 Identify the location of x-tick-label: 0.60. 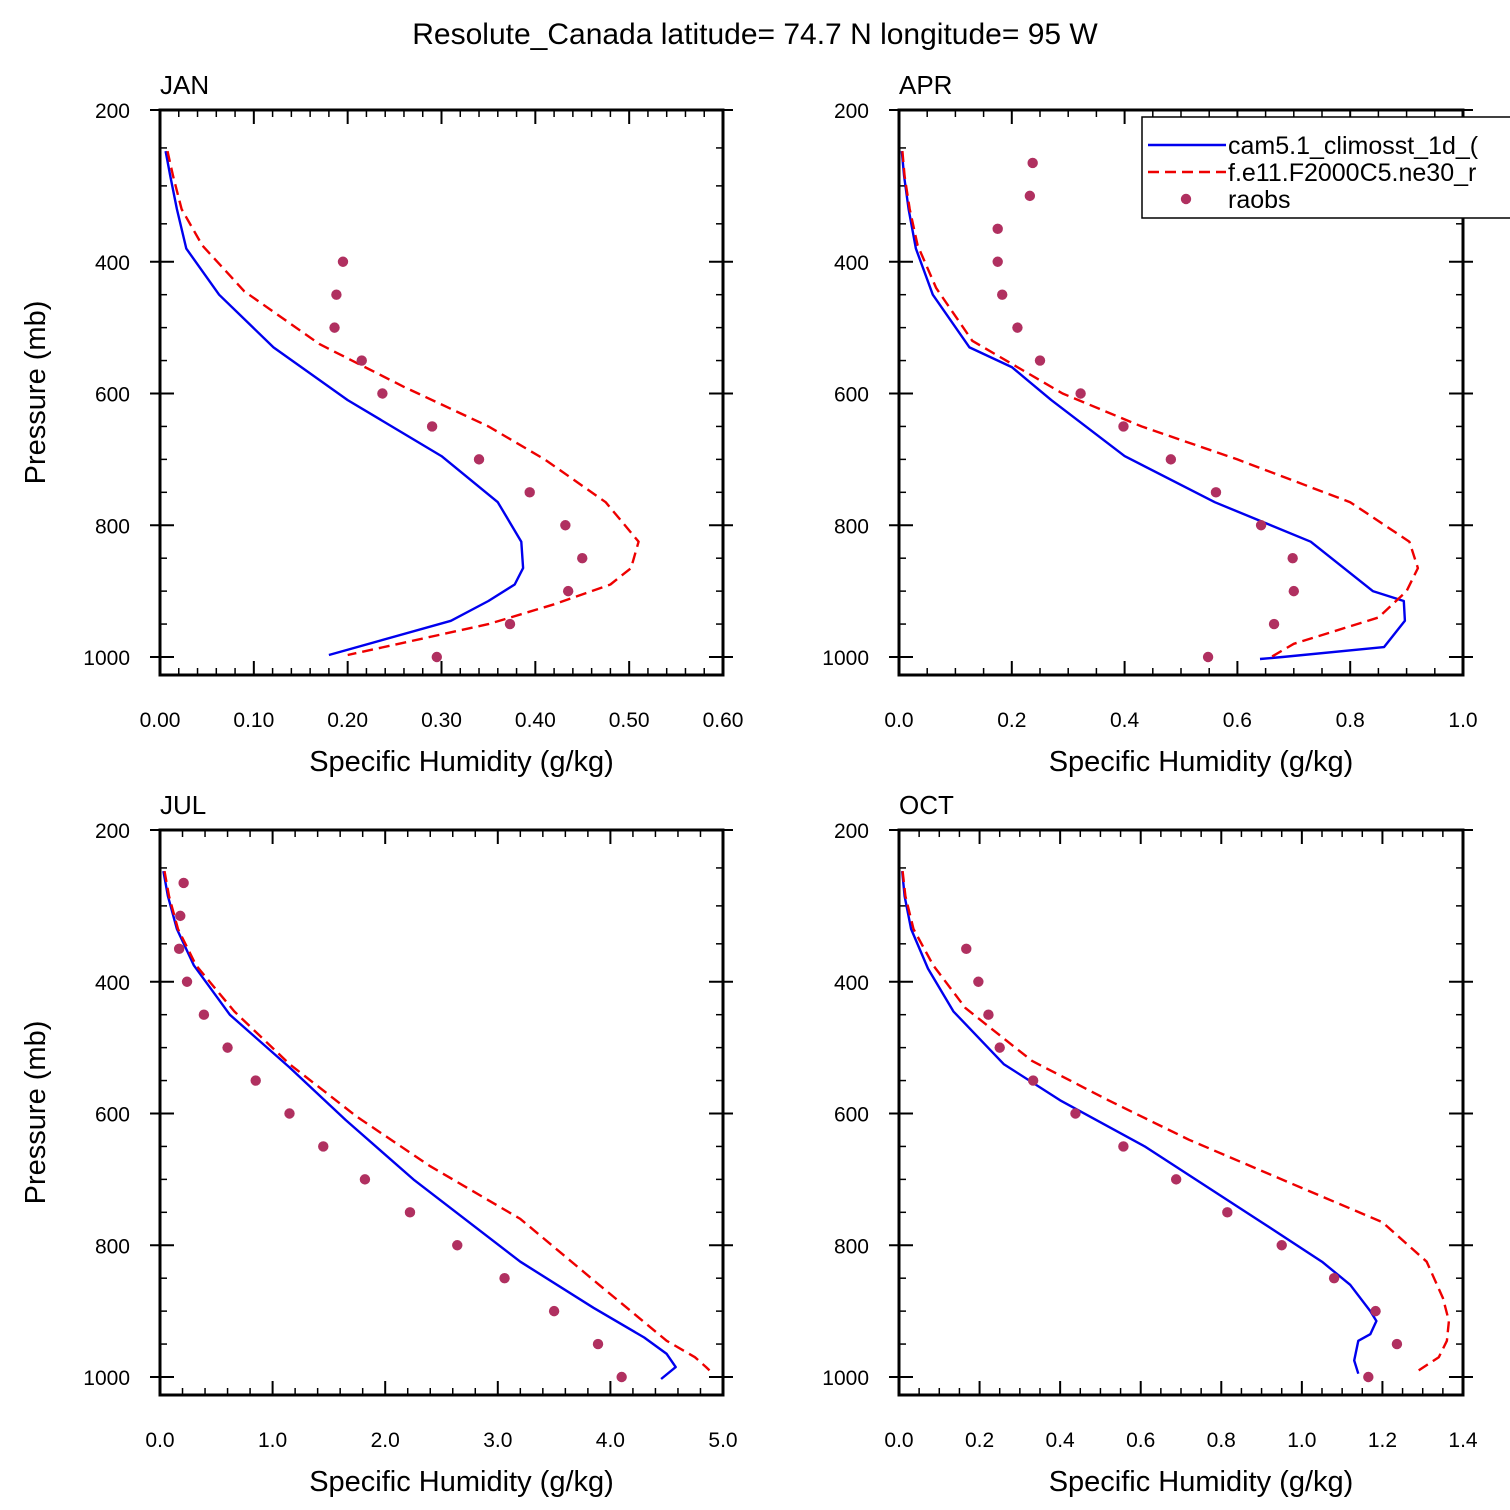
(723, 720).